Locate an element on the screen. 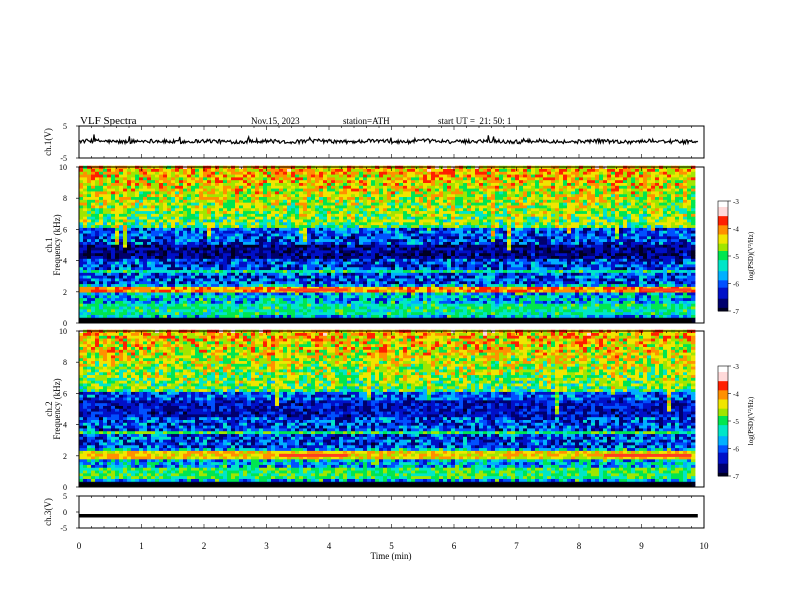 This screenshot has height=612, width=792. x-tick-label: 0 is located at coordinates (79, 546).